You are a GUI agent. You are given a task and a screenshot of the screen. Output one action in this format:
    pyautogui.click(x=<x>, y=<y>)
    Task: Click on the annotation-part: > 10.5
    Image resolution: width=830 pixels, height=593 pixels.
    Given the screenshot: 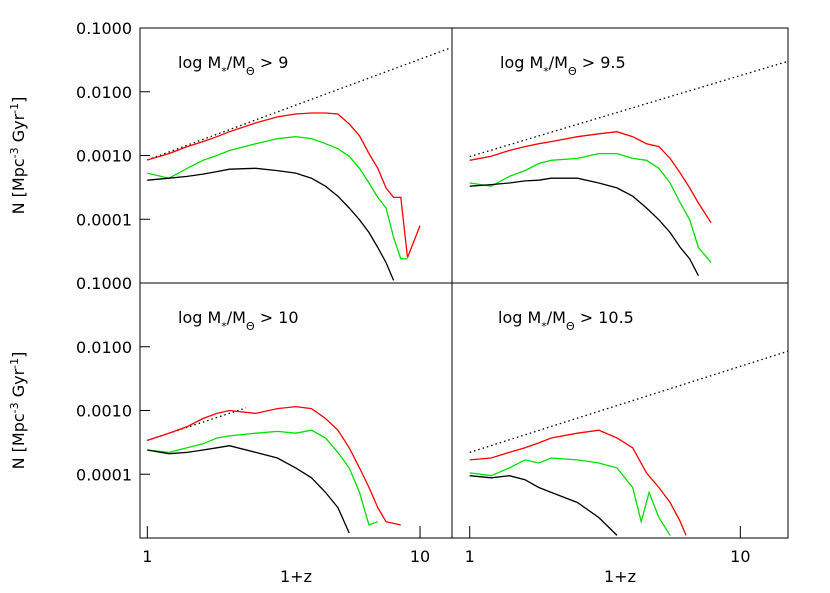 What is the action you would take?
    pyautogui.click(x=604, y=317)
    